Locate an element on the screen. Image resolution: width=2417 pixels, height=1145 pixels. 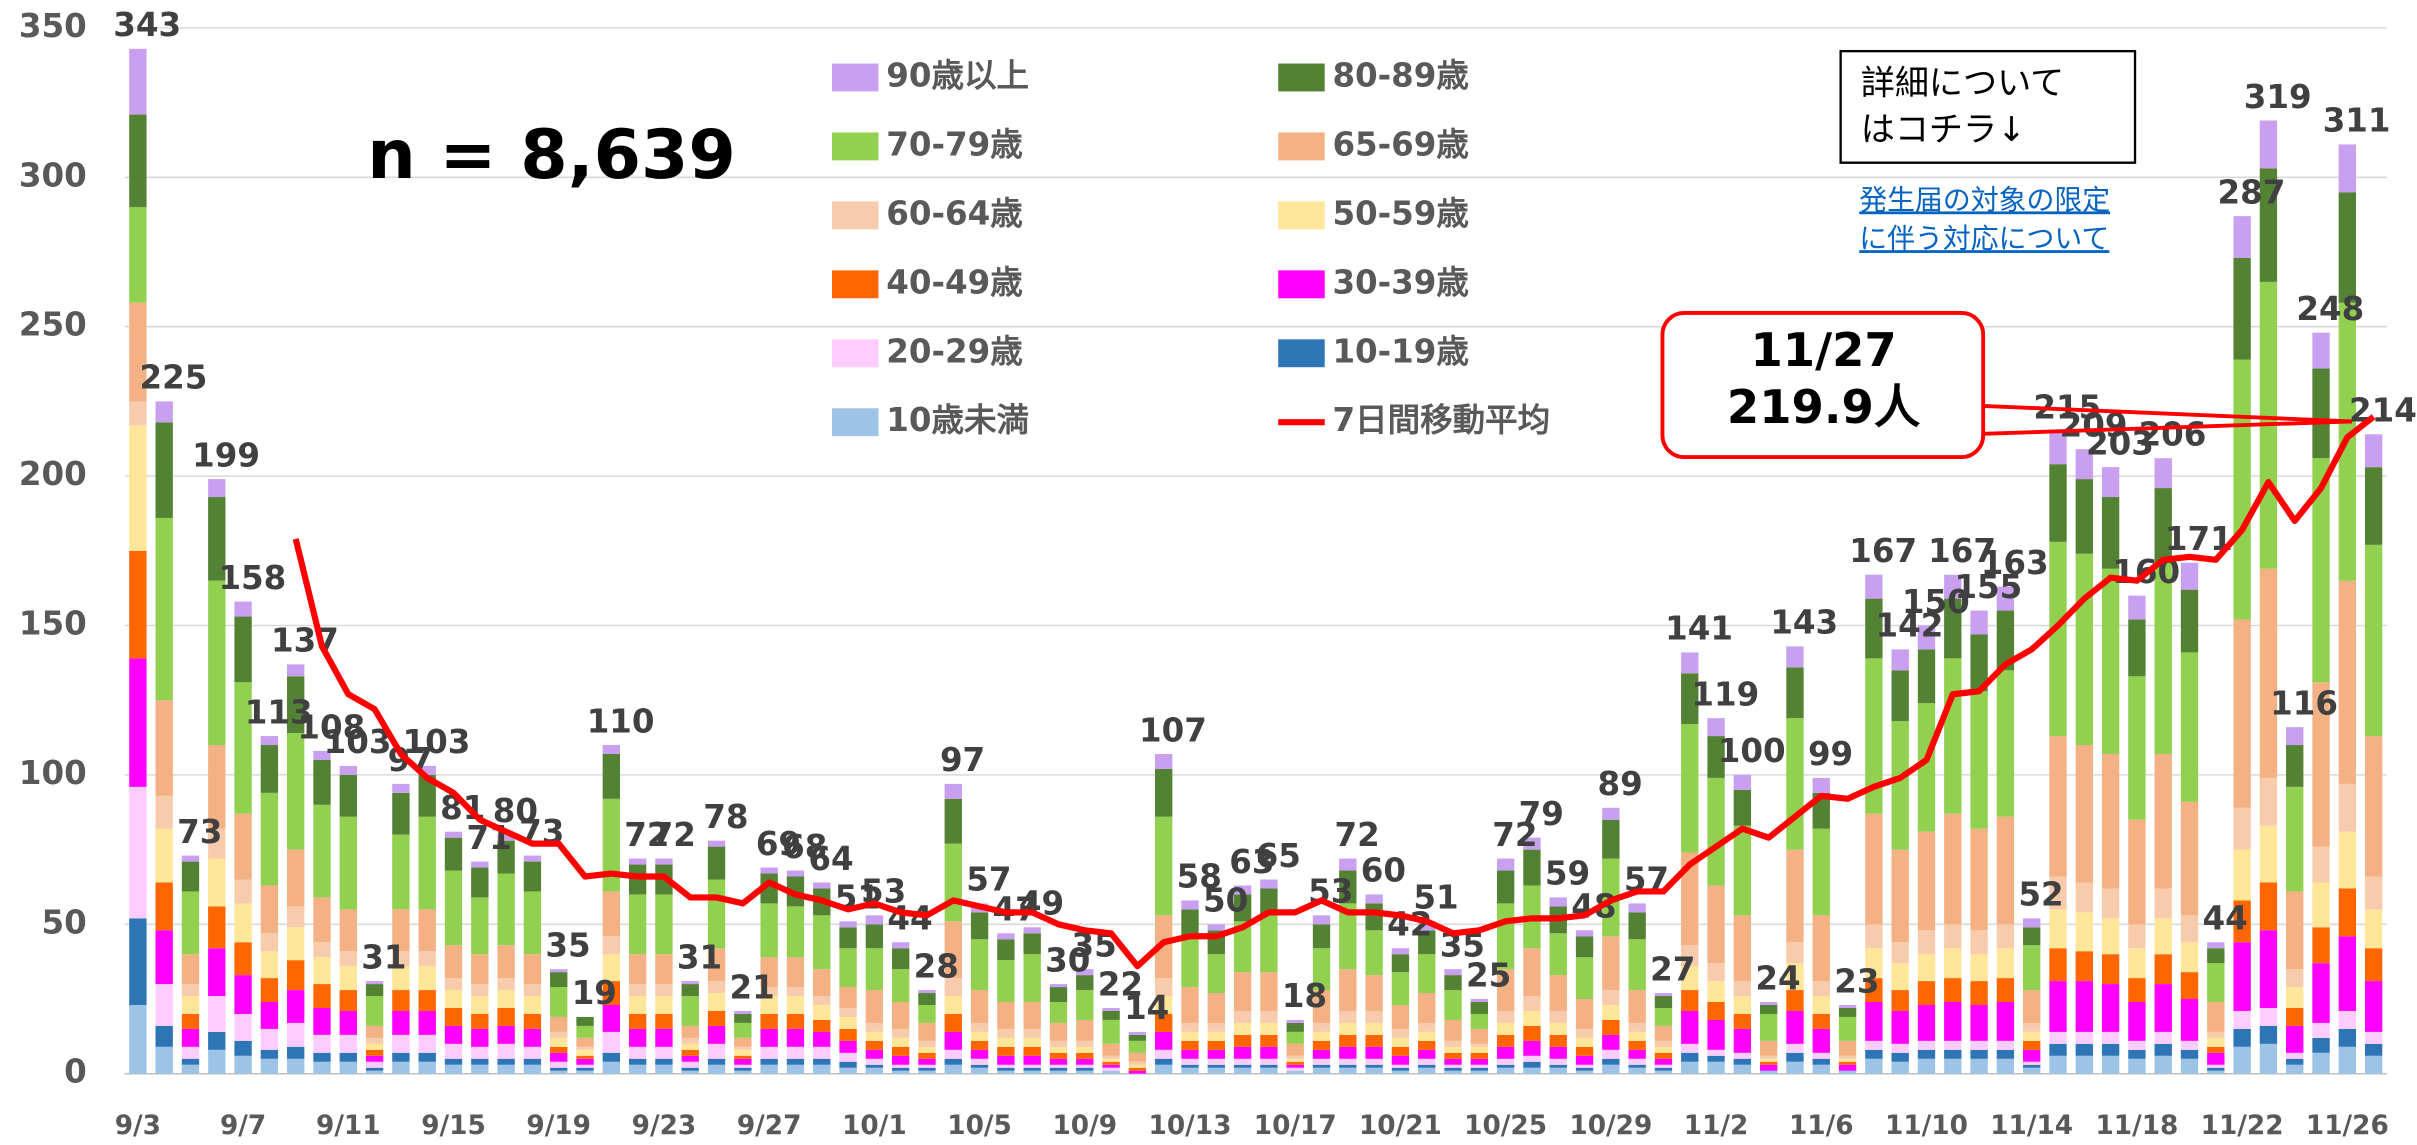
legend-swatch is located at coordinates (855, 284).